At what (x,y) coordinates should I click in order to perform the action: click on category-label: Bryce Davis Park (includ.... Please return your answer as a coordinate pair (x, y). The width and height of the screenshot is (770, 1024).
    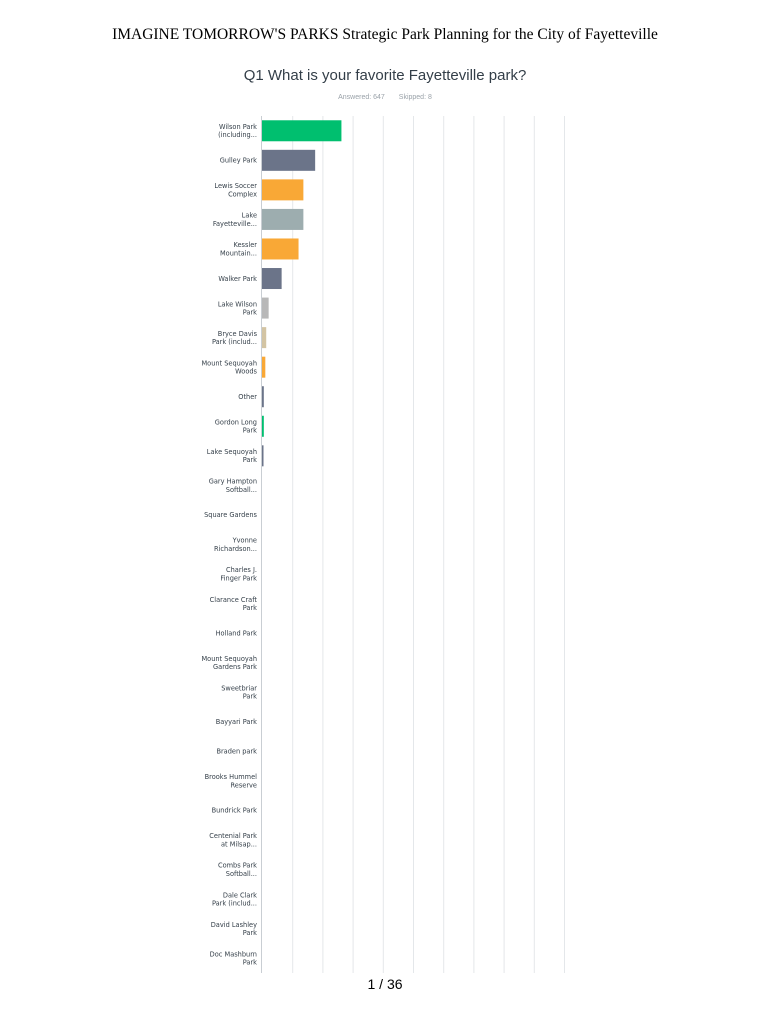
    Looking at the image, I should click on (235, 338).